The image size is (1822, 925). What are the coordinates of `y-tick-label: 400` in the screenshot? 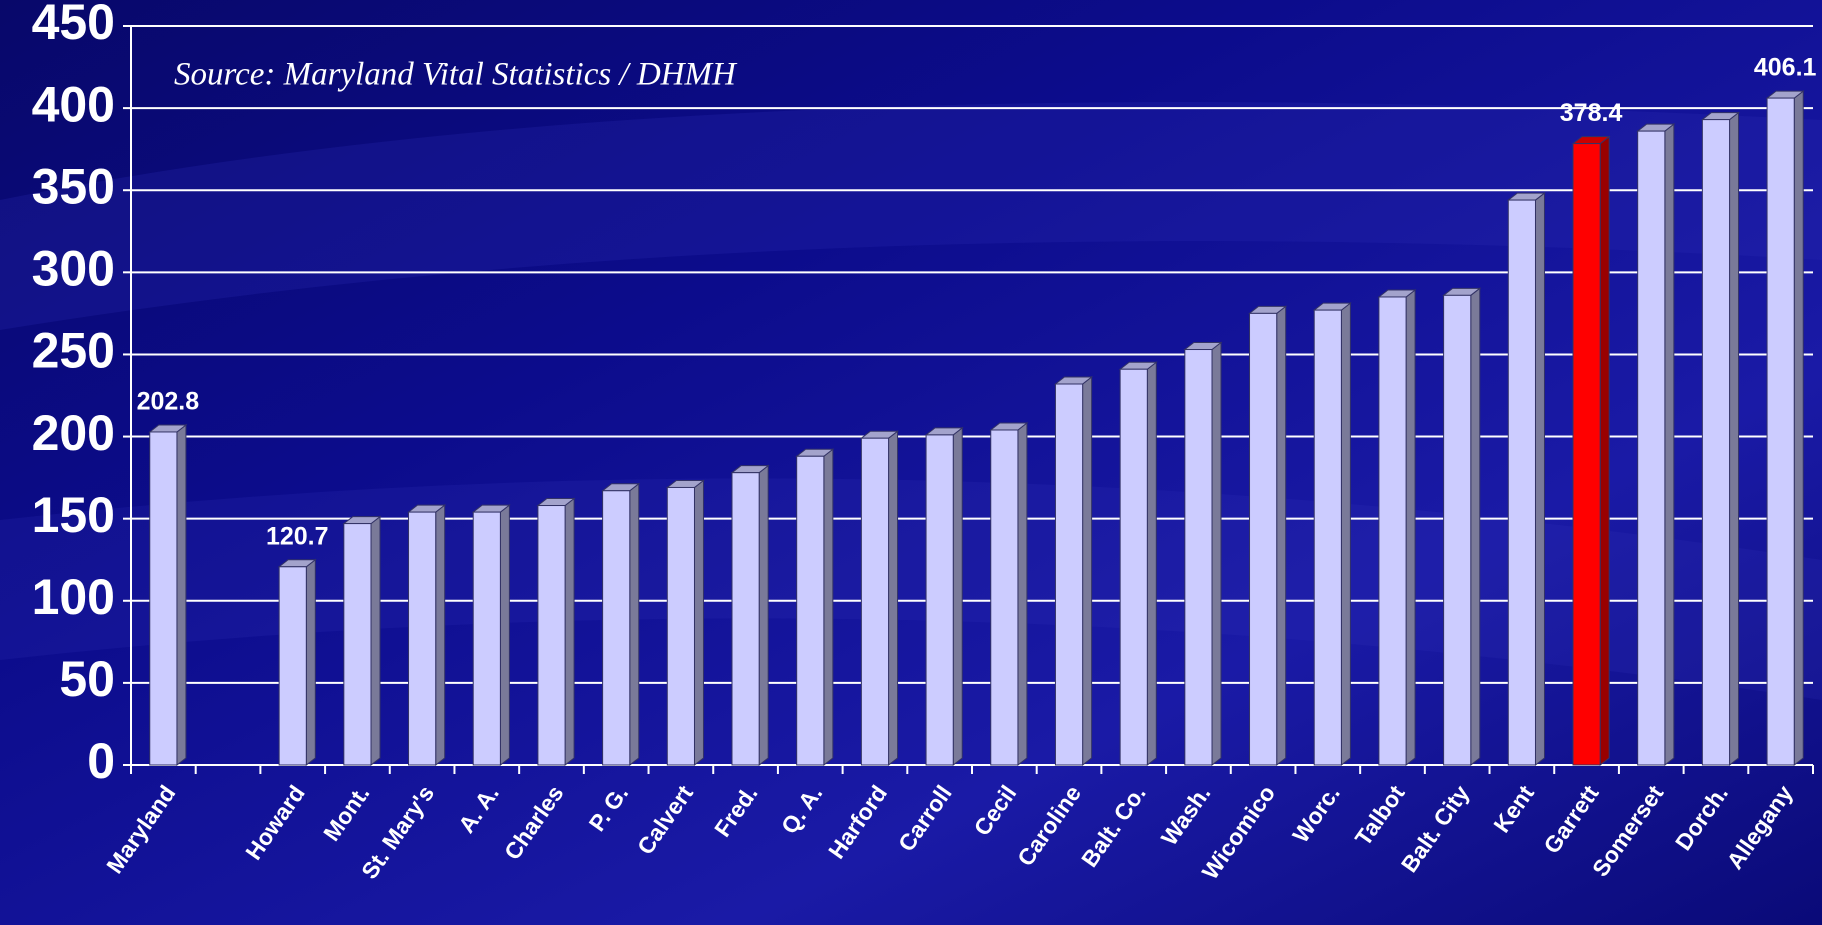 It's located at (73, 104).